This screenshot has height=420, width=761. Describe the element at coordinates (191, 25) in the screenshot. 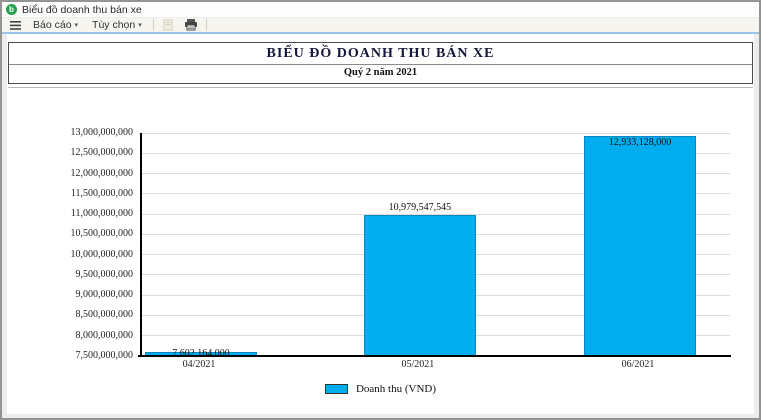

I see `print-icon` at that location.